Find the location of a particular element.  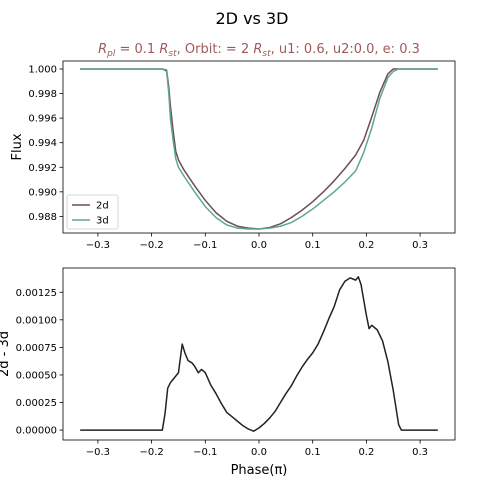

bottom-xtick-label: 0.1 is located at coordinates (313, 452).